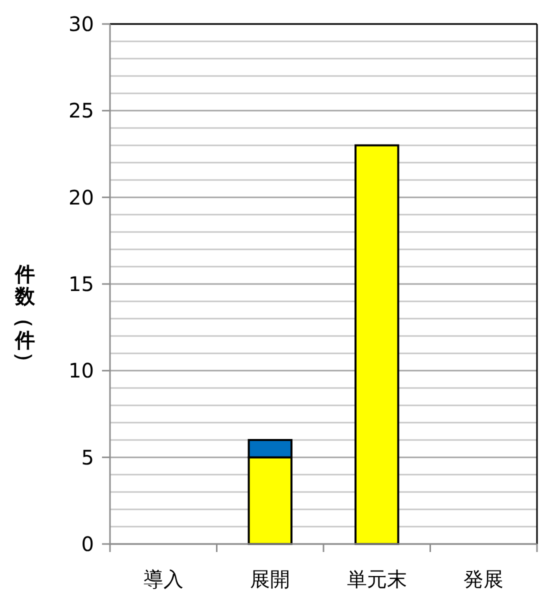  Describe the element at coordinates (81, 24) in the screenshot. I see `y-tick-label: 30` at that location.